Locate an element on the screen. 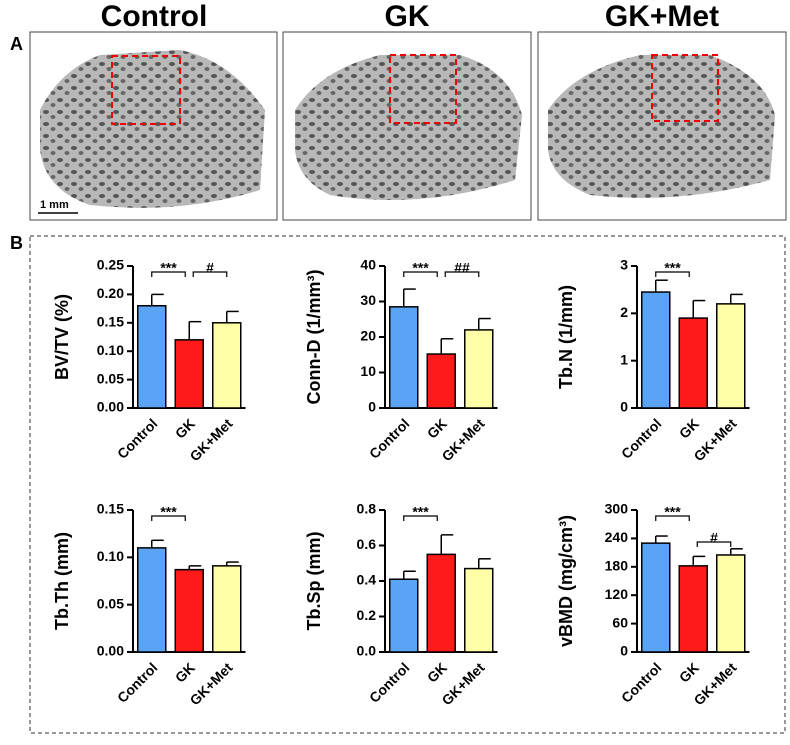 This screenshot has width=790, height=745. panel-label: B is located at coordinates (16, 243).